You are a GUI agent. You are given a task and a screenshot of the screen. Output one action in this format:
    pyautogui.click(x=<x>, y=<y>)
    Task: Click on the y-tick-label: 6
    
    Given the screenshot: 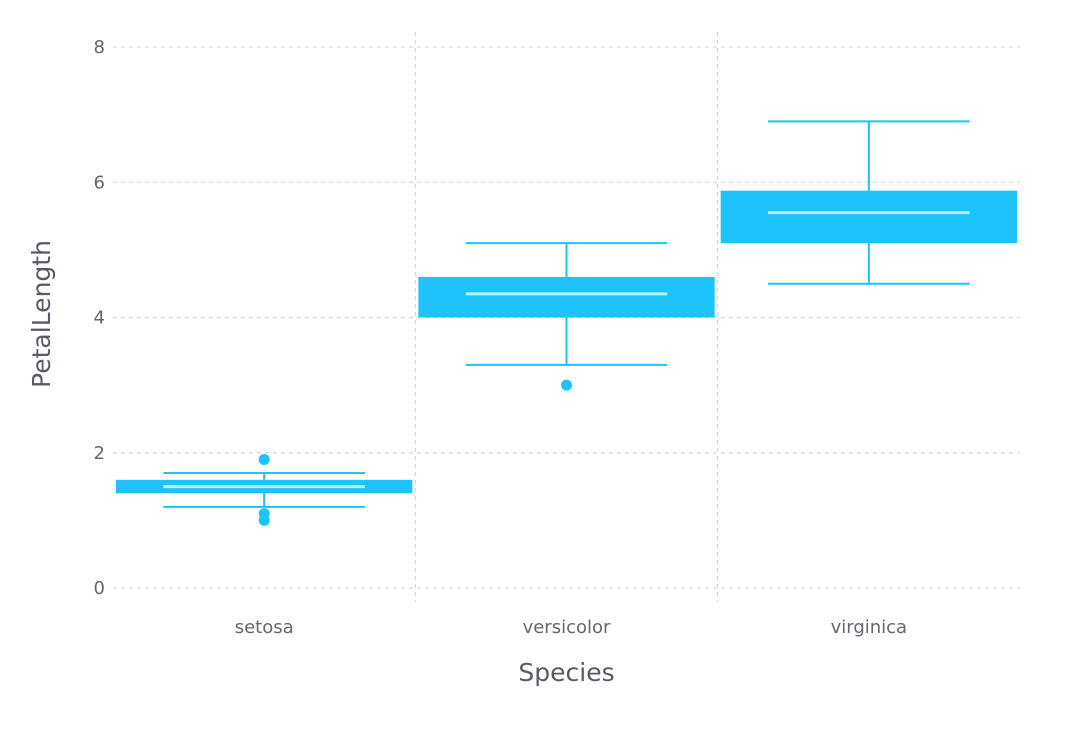 What is the action you would take?
    pyautogui.click(x=99, y=182)
    